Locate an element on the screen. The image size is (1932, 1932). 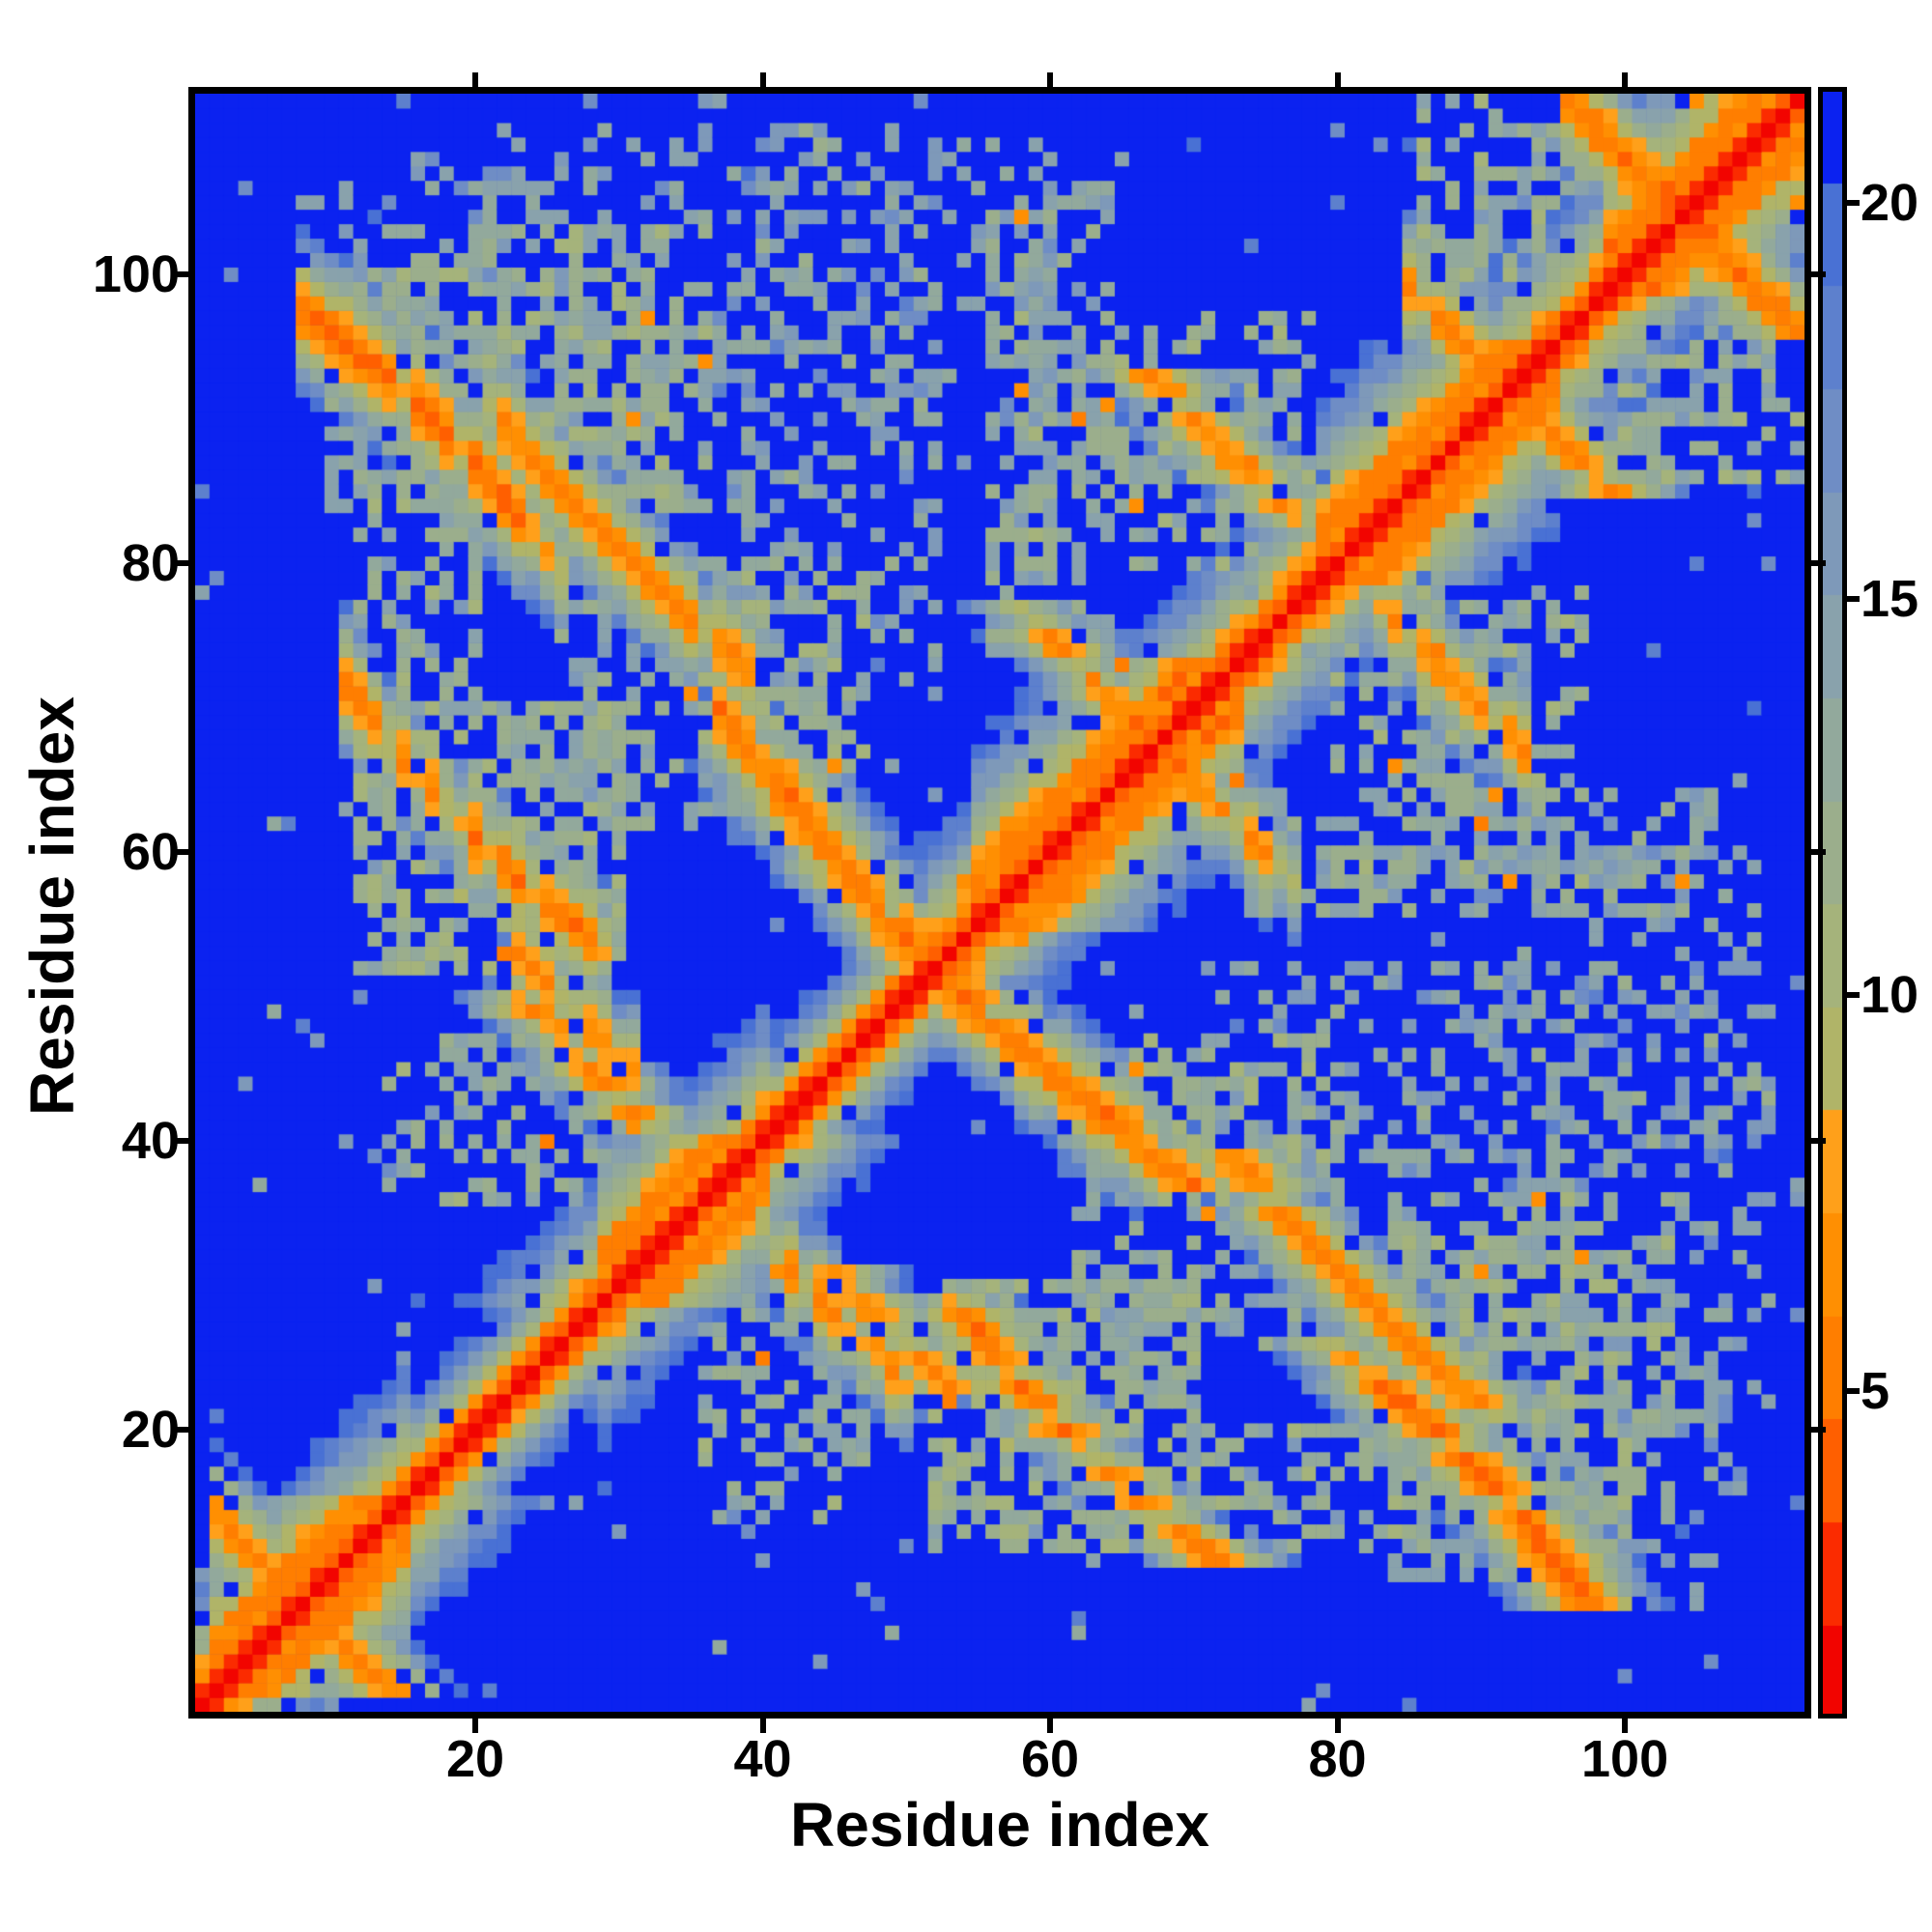
y-tick-label: 40 is located at coordinates (150, 1141).